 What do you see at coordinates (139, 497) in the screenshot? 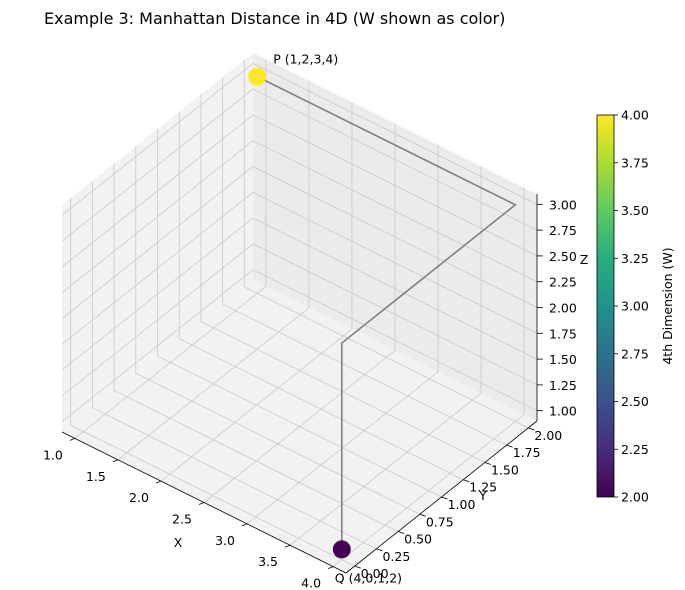
I see `x-tick-label: 2.0` at bounding box center [139, 497].